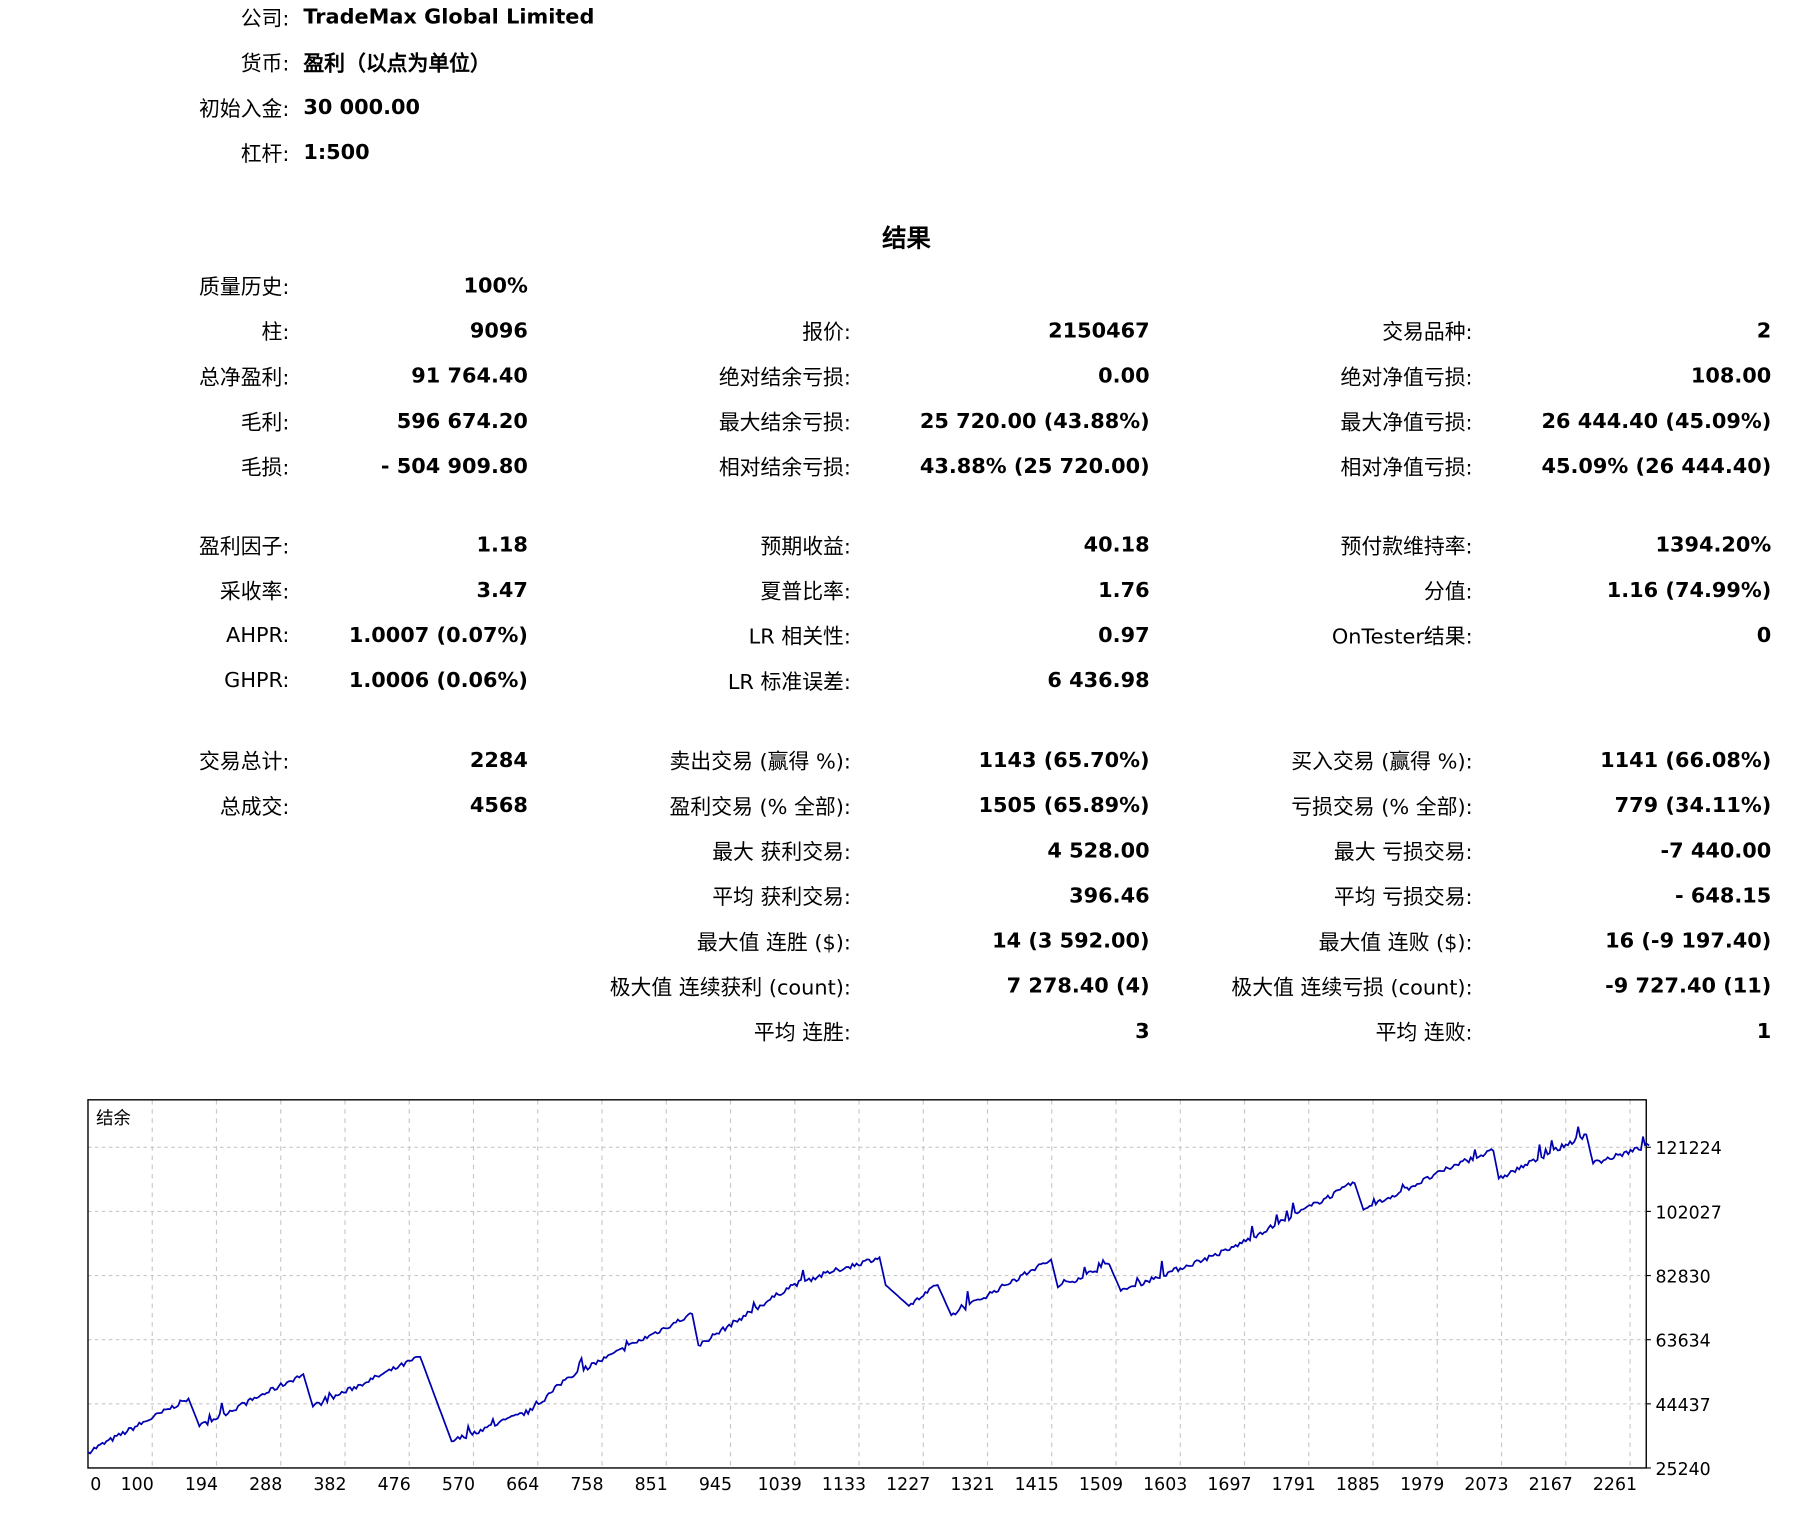 The width and height of the screenshot is (1806, 1530). Describe the element at coordinates (1406, 423) in the screenshot. I see `stat-label: 最大净值亏损:` at that location.